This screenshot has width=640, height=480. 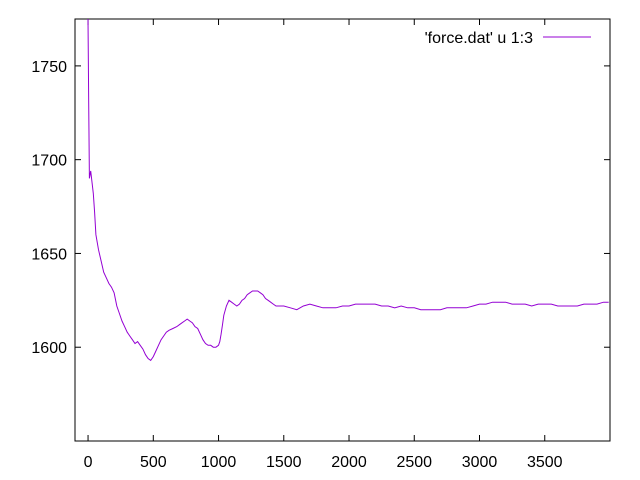 What do you see at coordinates (153, 462) in the screenshot?
I see `x-tick-label: 500` at bounding box center [153, 462].